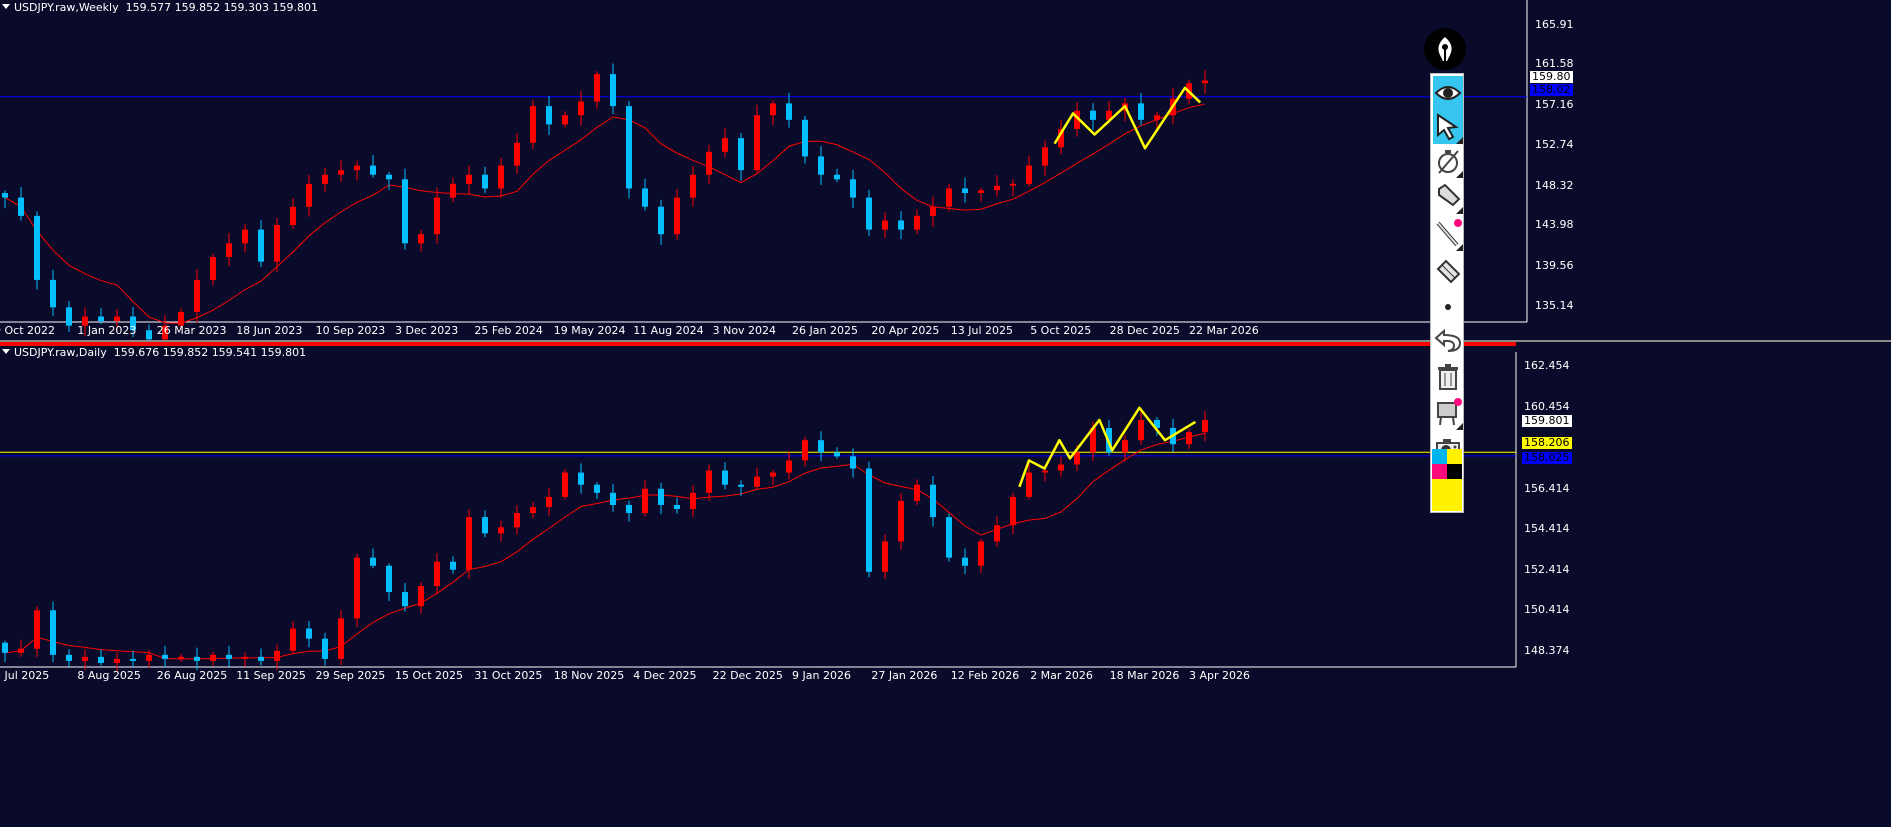 This screenshot has width=1891, height=827. I want to click on time-axis-label: 1 Jan 2023, so click(107, 330).